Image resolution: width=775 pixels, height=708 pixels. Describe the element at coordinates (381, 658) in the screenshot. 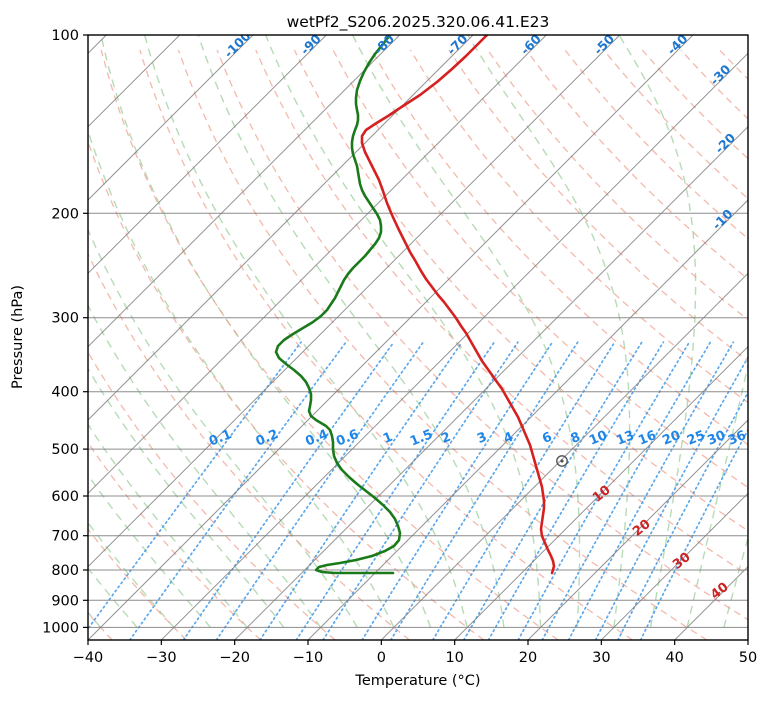

I see `x-tick-label: 0` at that location.